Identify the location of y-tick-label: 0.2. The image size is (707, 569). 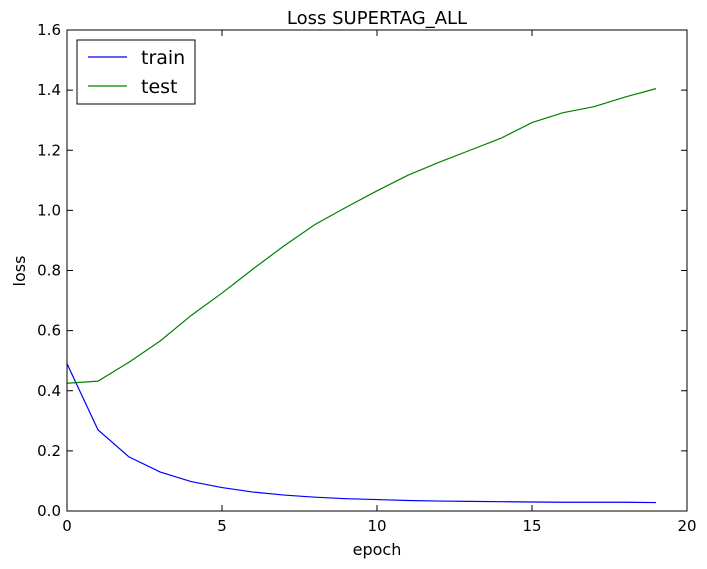
(49, 451).